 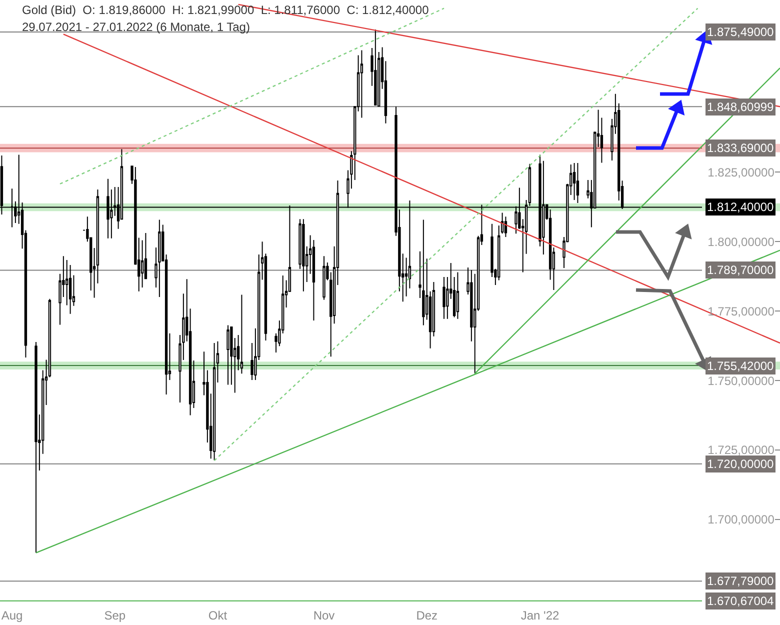 I want to click on y-tick-label: 1.725,00000, so click(x=741, y=450).